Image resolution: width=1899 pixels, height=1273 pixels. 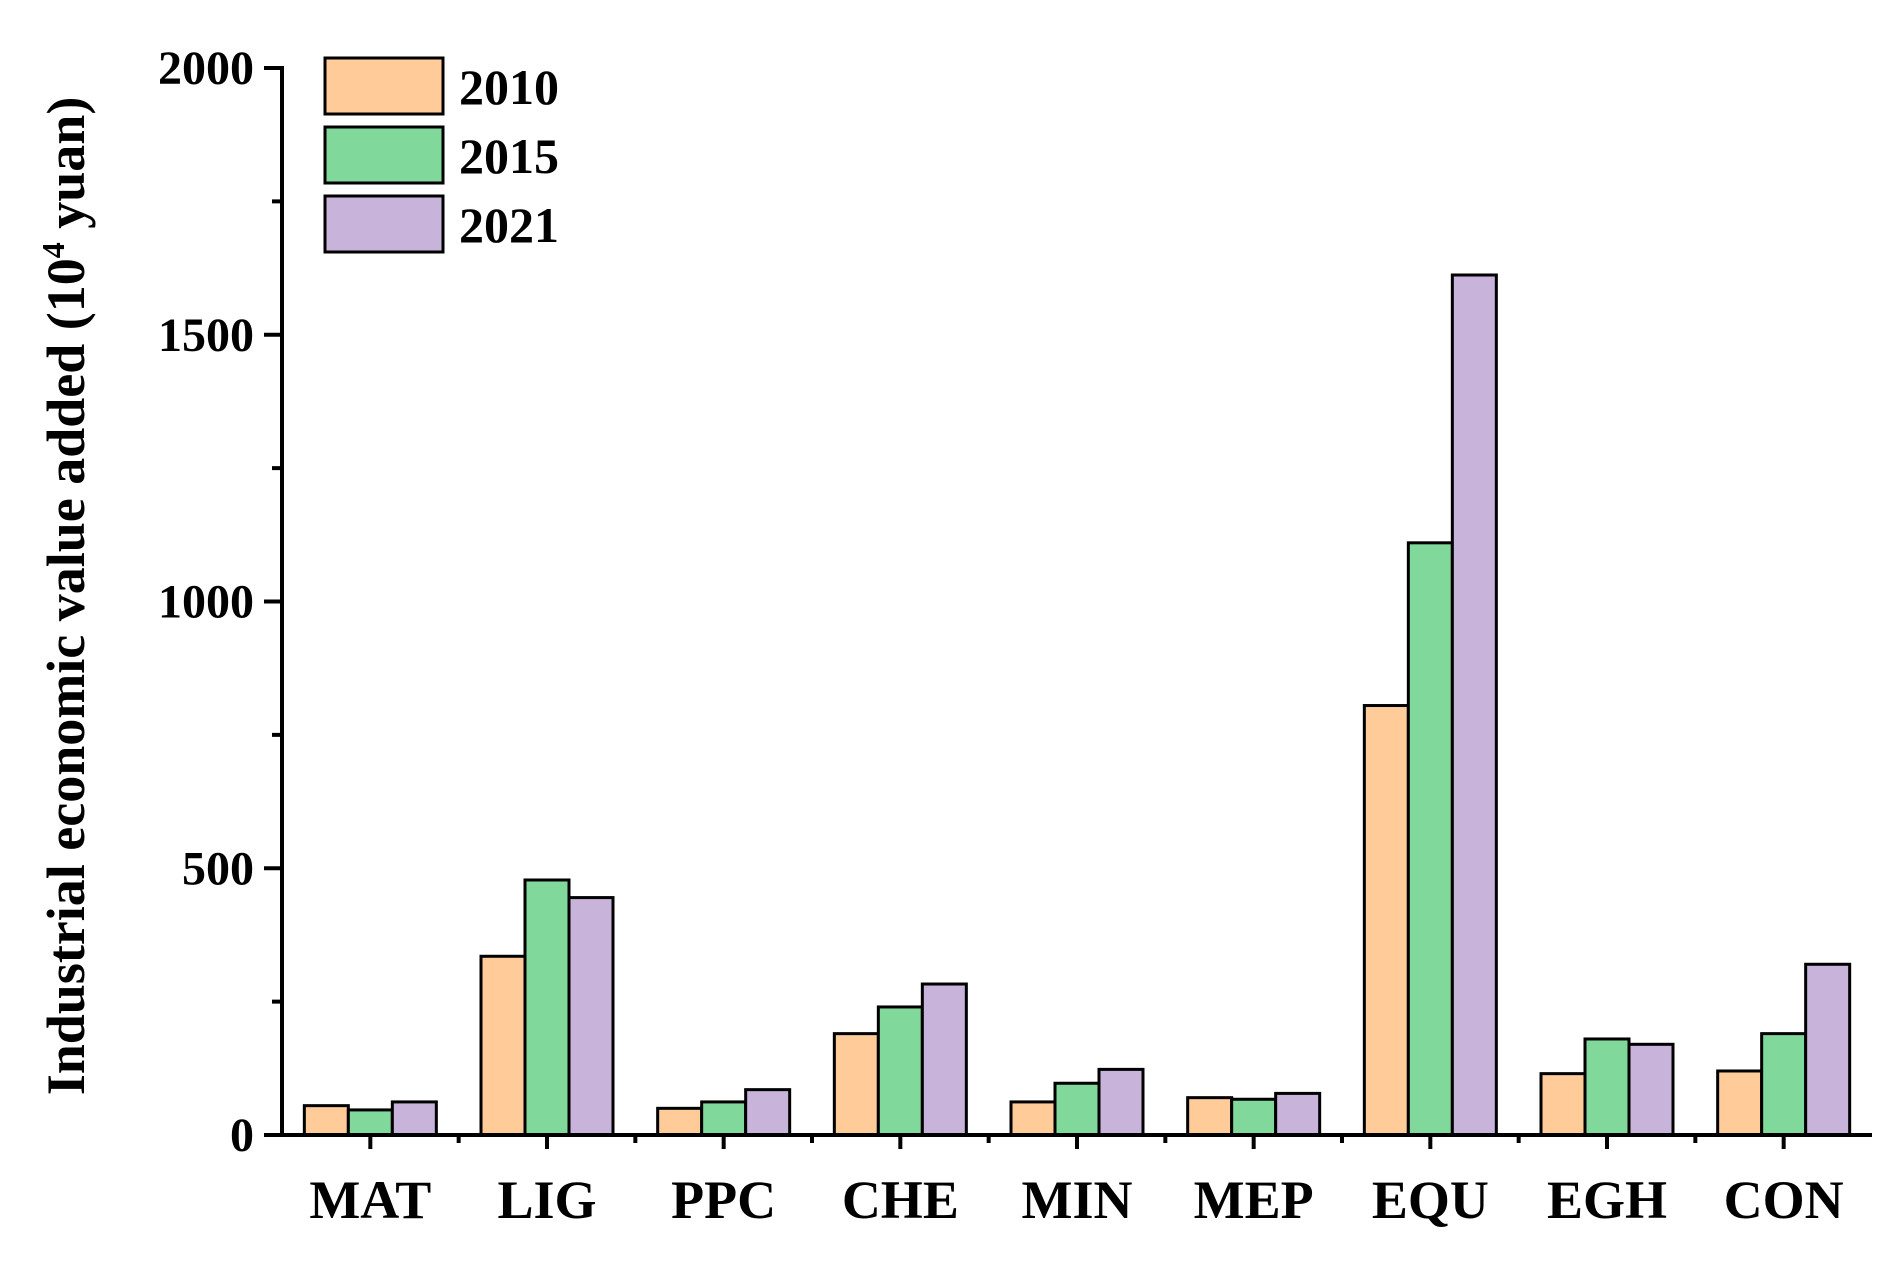 I want to click on bar-equ-2015, so click(x=1430, y=839).